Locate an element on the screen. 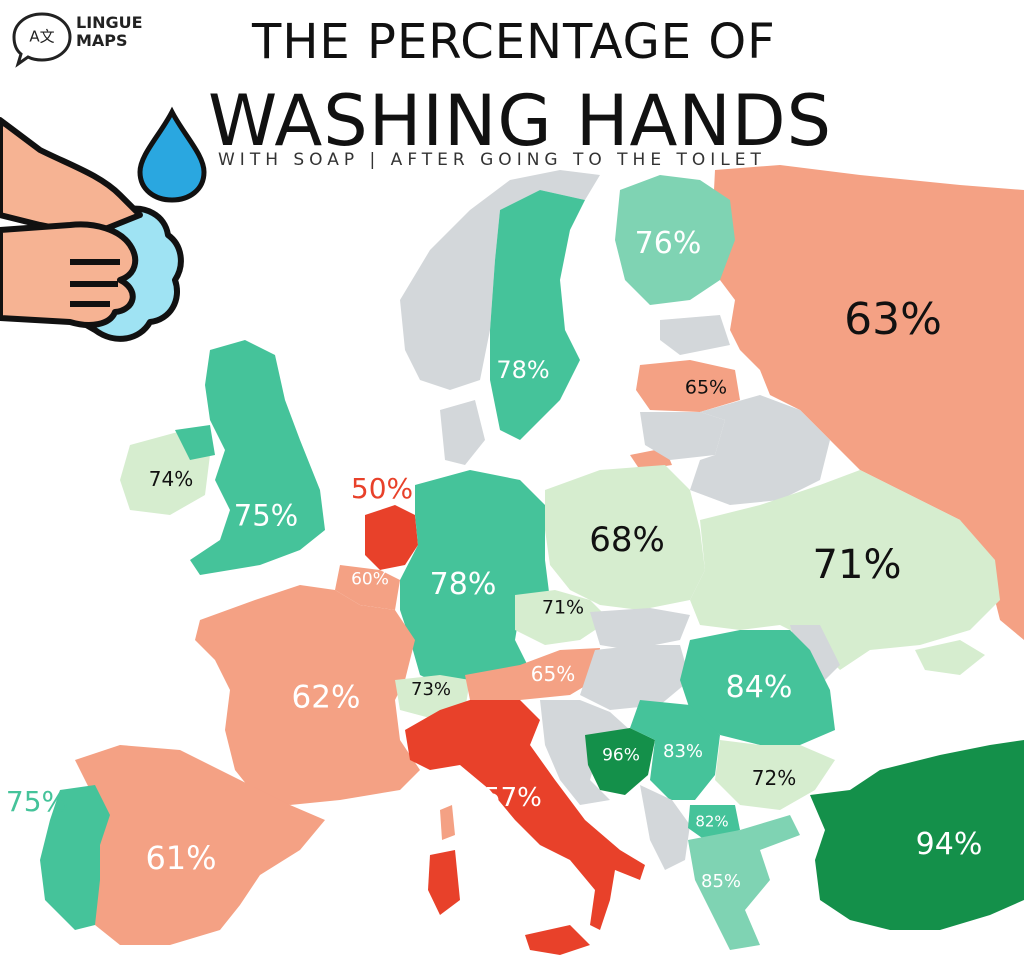 The width and height of the screenshot is (1024, 972). label-ukraine: 71% is located at coordinates (857, 565).